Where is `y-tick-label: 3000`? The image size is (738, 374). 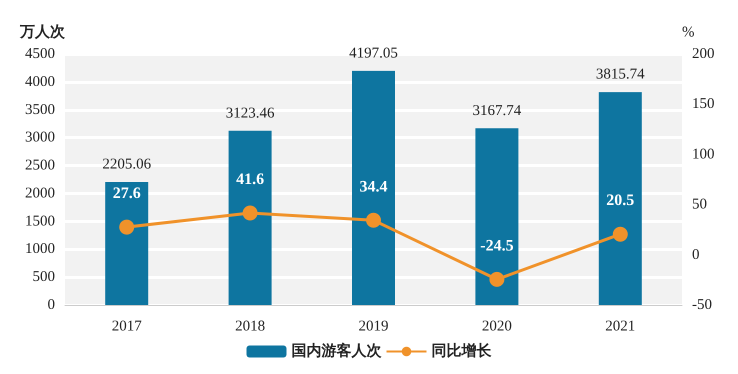 y-tick-label: 3000 is located at coordinates (40, 138).